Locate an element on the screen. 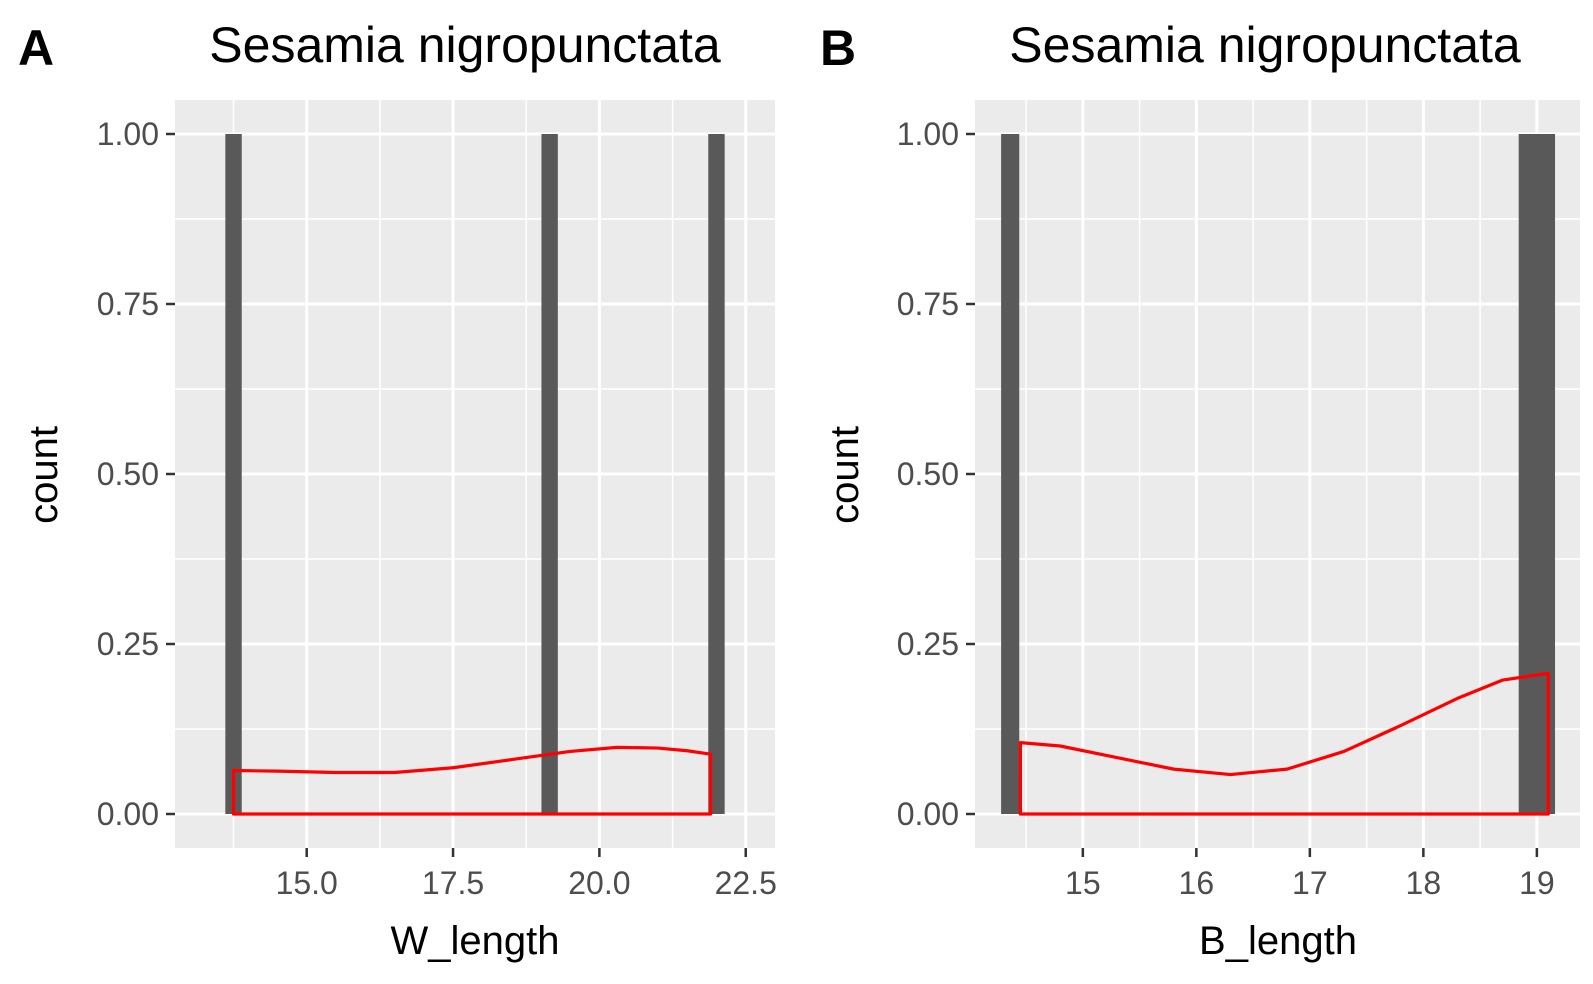 The height and width of the screenshot is (984, 1593). x-axis-title: W_length is located at coordinates (475, 941).